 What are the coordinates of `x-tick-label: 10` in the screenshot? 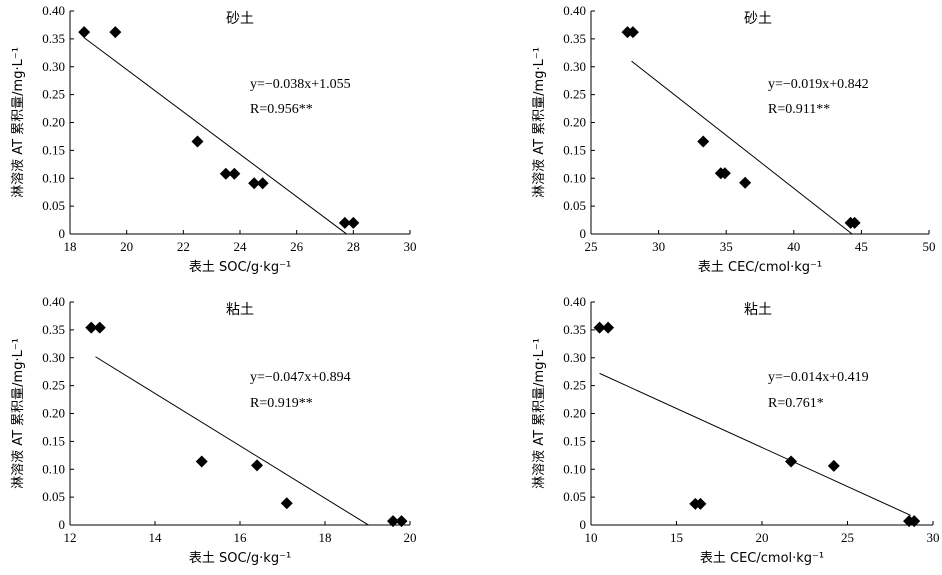 It's located at (591, 537).